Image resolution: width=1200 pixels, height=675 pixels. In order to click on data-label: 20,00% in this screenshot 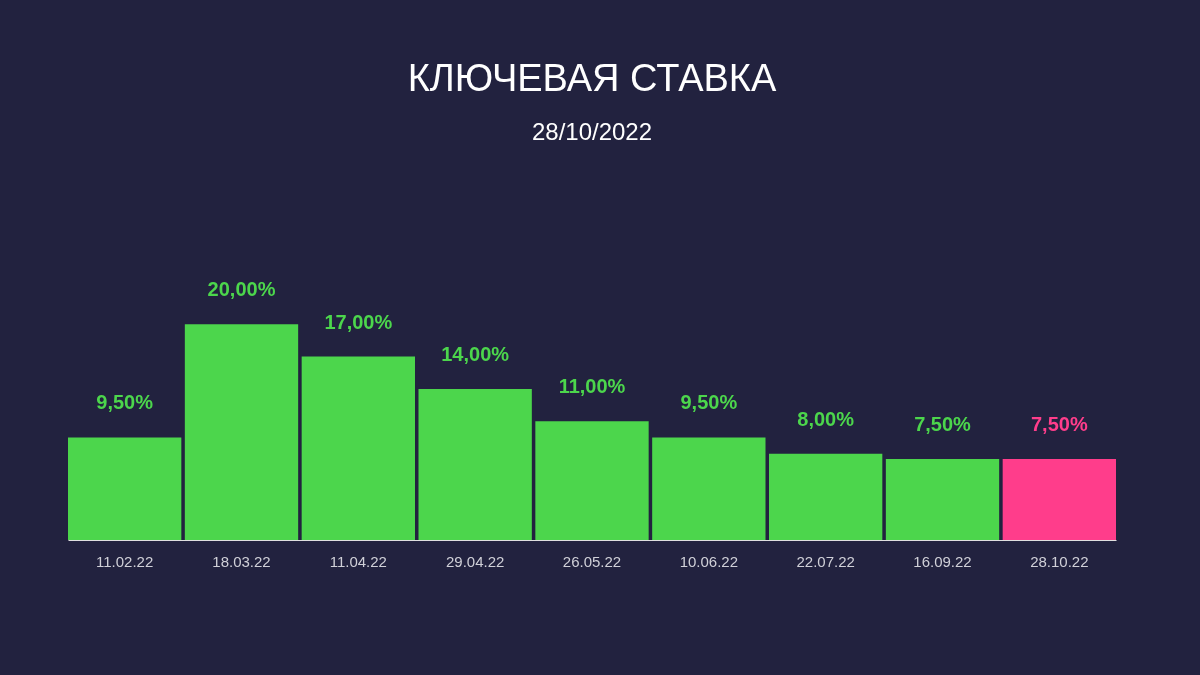, I will do `click(241, 289)`.